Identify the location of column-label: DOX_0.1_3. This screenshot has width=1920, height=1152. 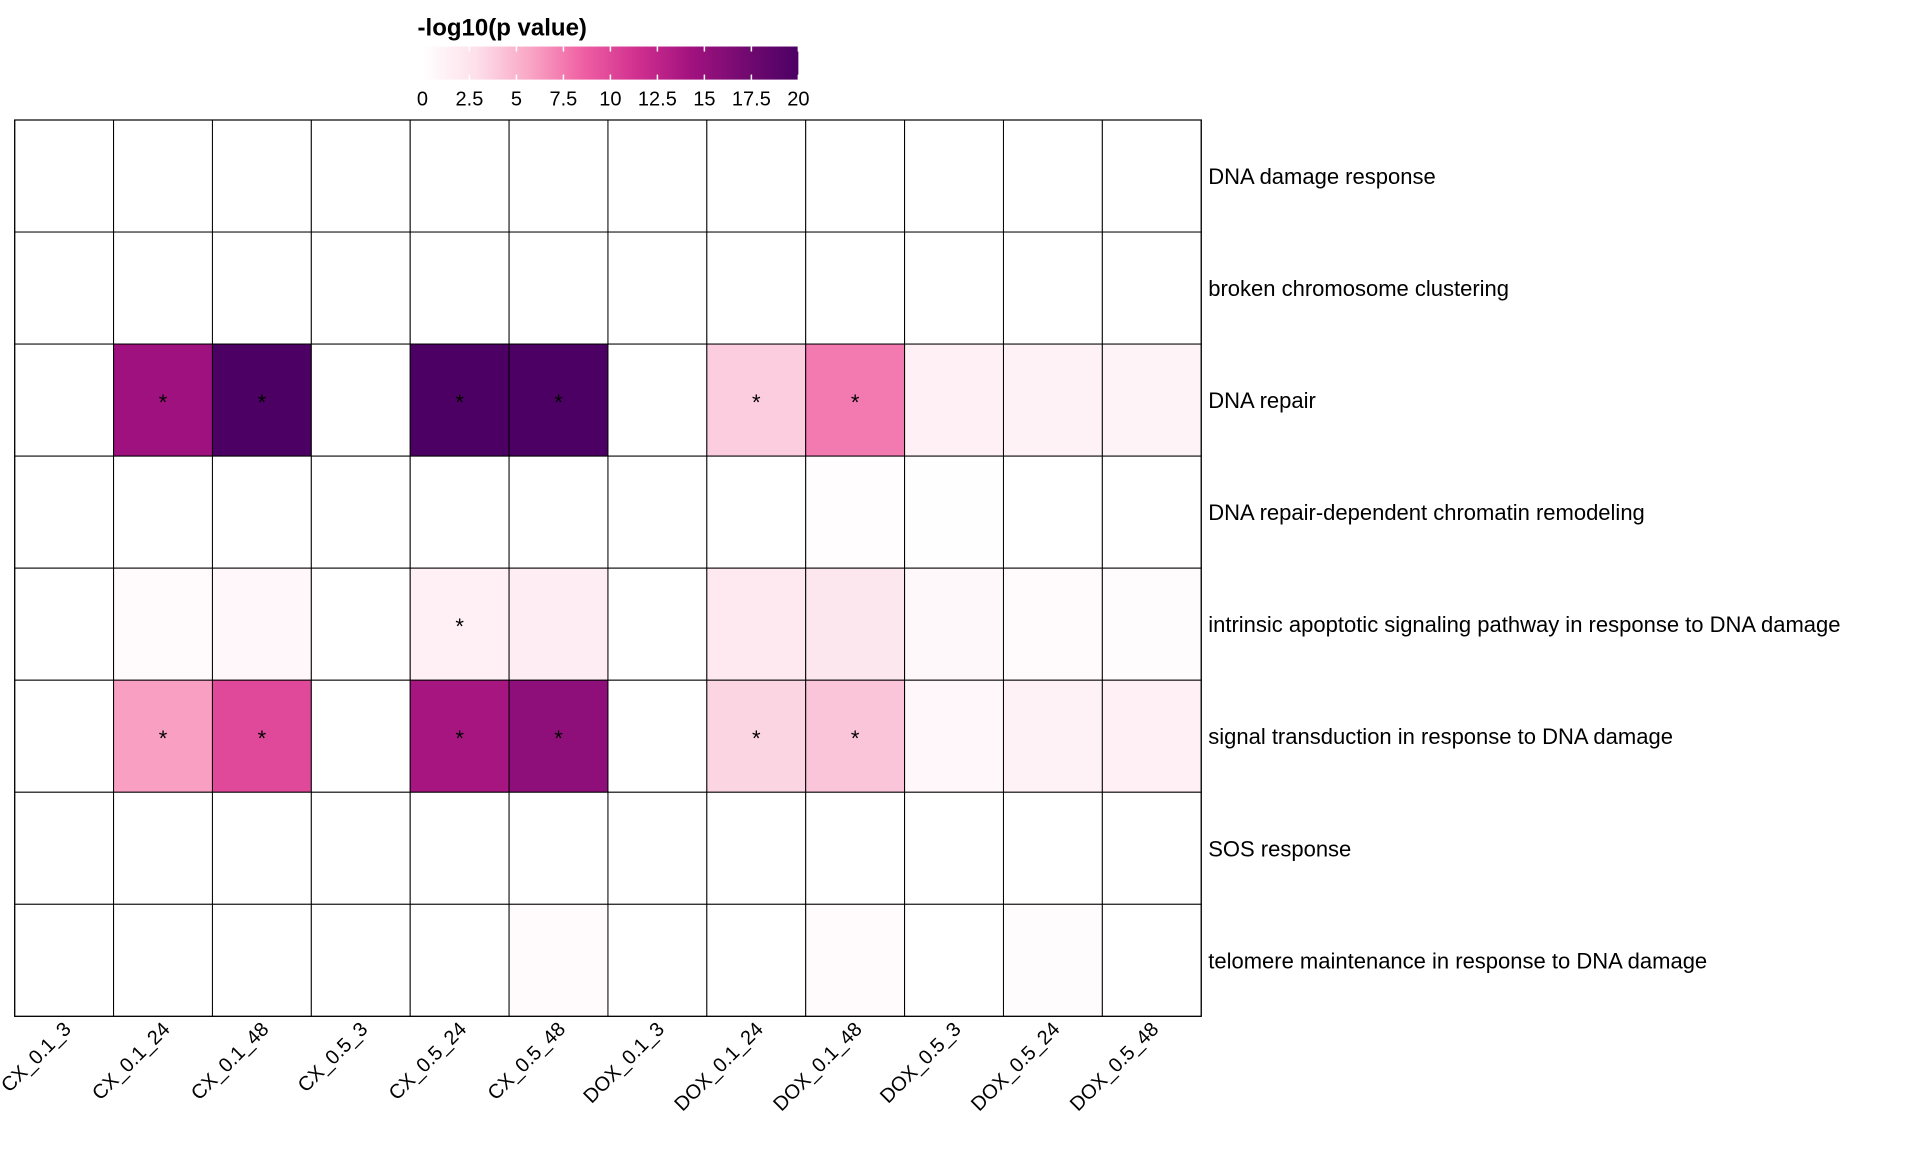
(623, 1062).